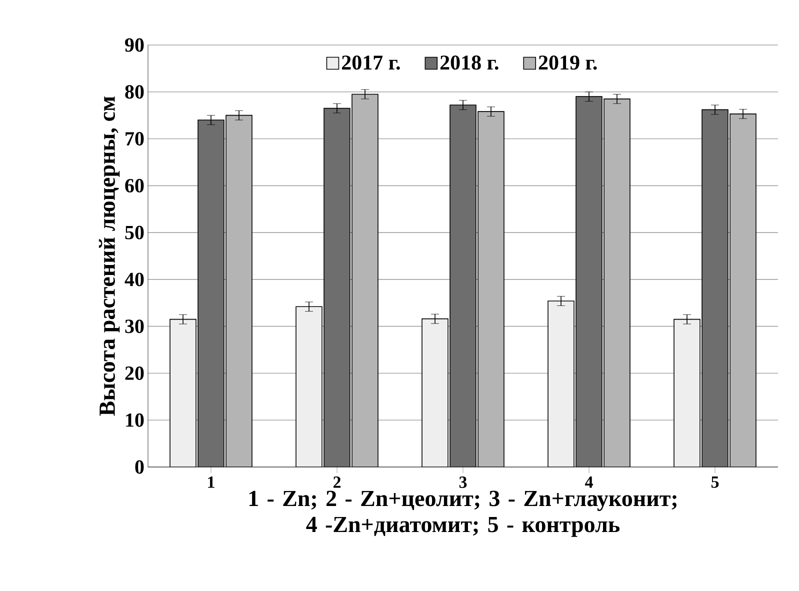 Image resolution: width=799 pixels, height=591 pixels. What do you see at coordinates (211, 482) in the screenshot?
I see `x-tick-label: 1` at bounding box center [211, 482].